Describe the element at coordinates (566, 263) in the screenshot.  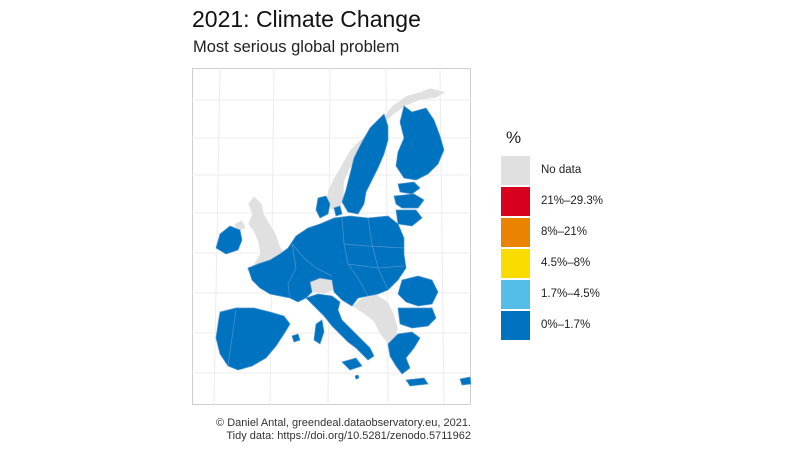
I see `legend-label: 4.5%–8%` at that location.